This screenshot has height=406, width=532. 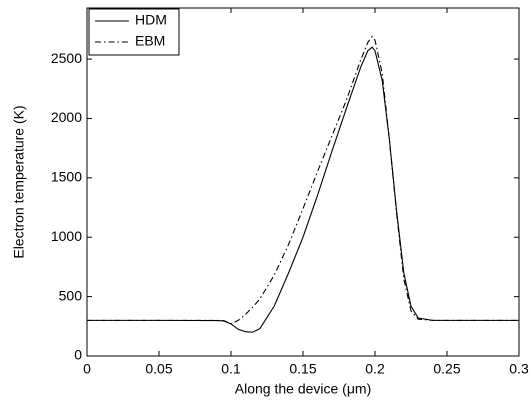 What do you see at coordinates (150, 41) in the screenshot?
I see `legend-label: EBM` at bounding box center [150, 41].